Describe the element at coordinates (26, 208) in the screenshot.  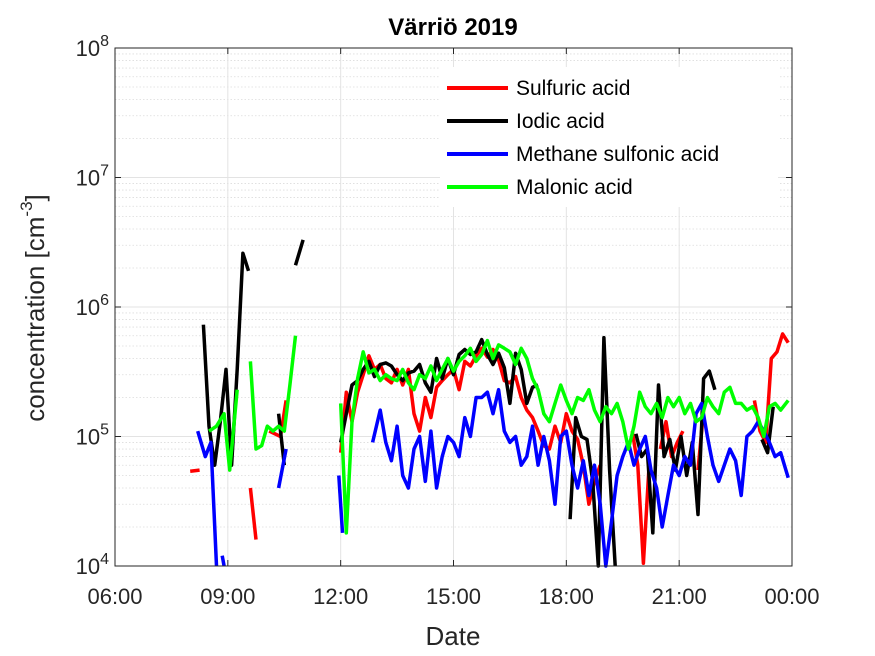
I see `y-axis-label-exp: -3` at that location.